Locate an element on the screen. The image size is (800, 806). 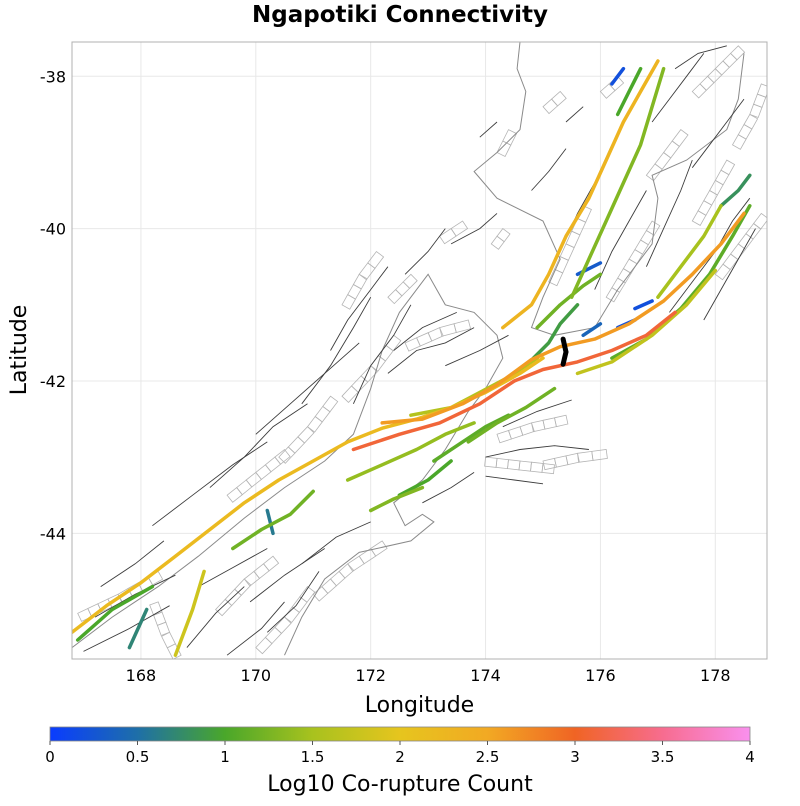
colorbar-tick-label: 1.5 is located at coordinates (313, 757).